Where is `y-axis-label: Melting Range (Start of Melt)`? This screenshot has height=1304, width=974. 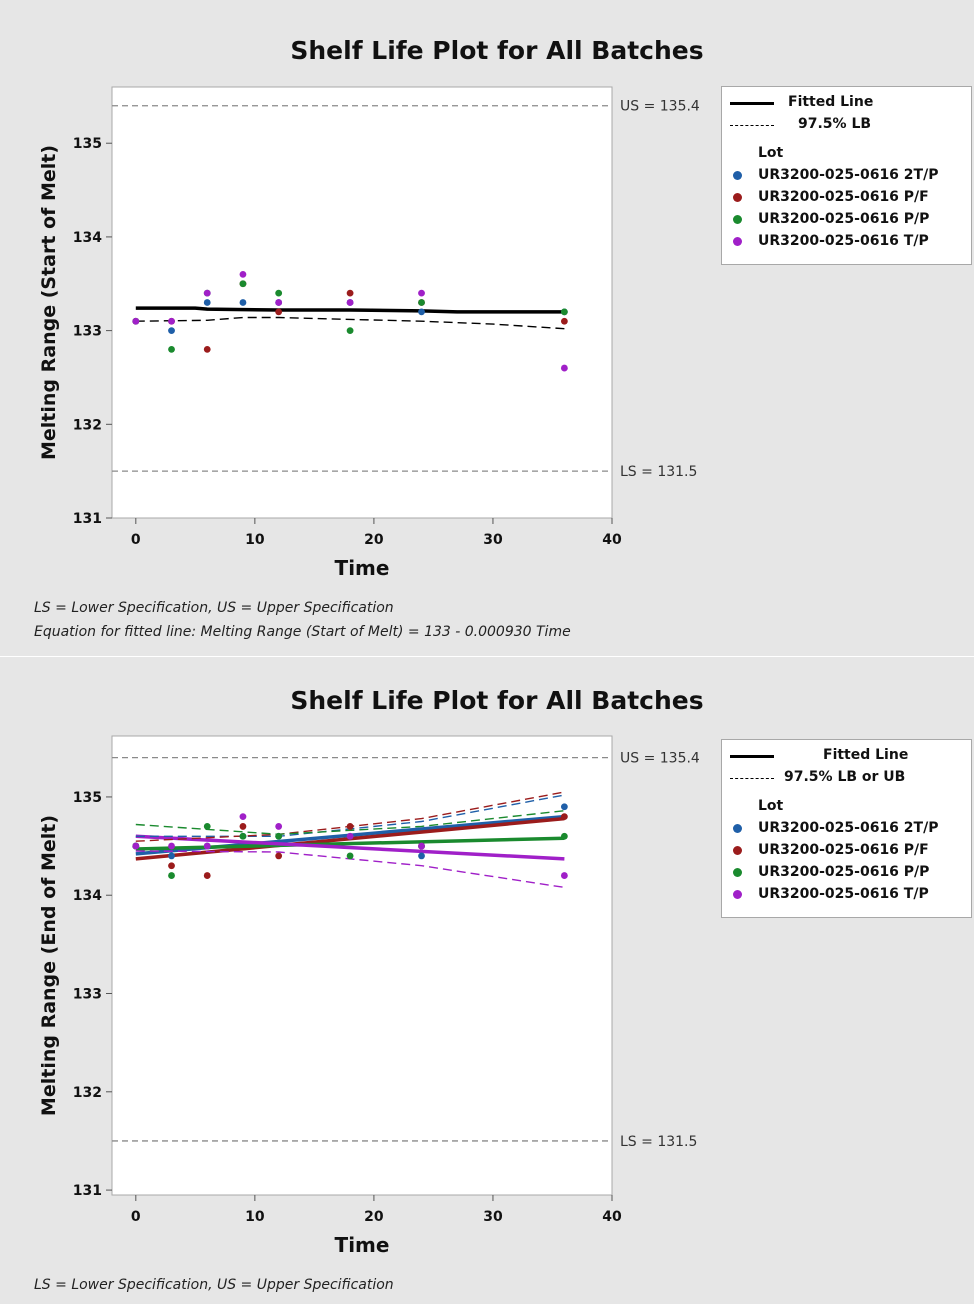
y-axis-label: Melting Range (Start of Melt) is located at coordinates (49, 302).